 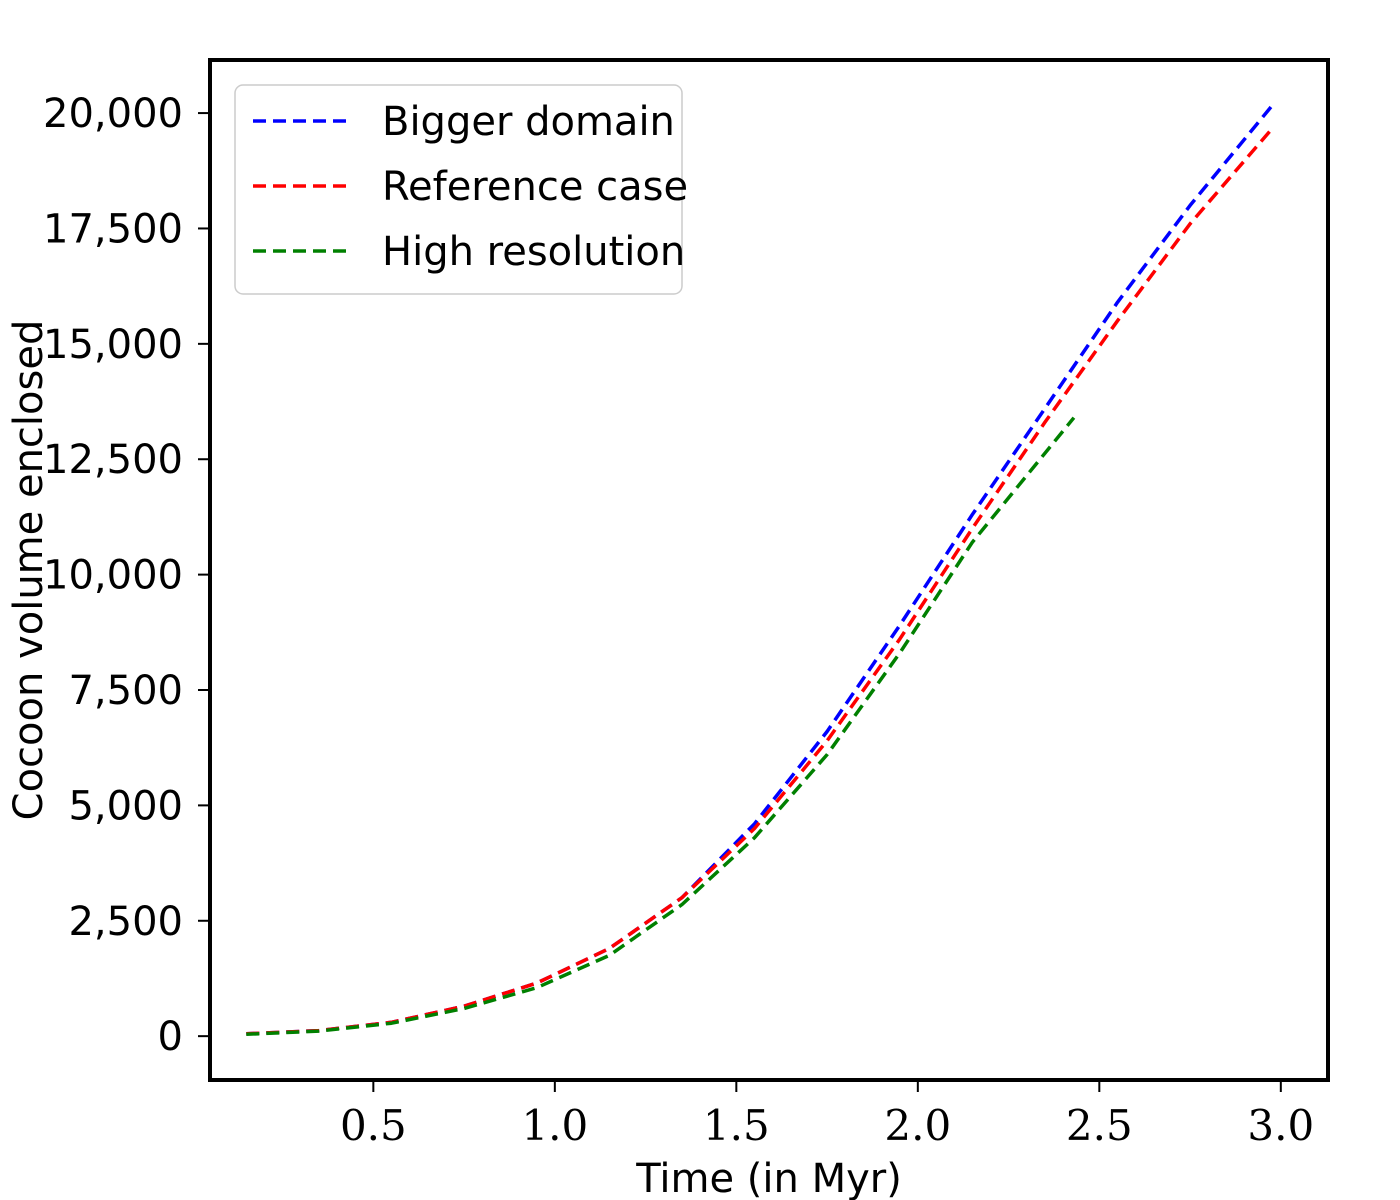 What do you see at coordinates (125, 922) in the screenshot?
I see `y-tick-label: 2,500` at bounding box center [125, 922].